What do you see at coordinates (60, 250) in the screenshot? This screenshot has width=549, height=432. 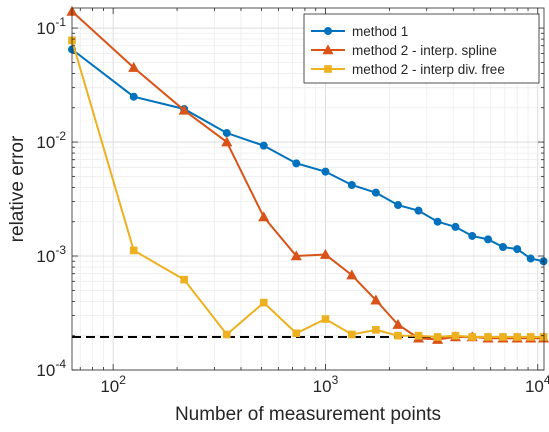 I see `tick-label-exponent: -3` at bounding box center [60, 250].